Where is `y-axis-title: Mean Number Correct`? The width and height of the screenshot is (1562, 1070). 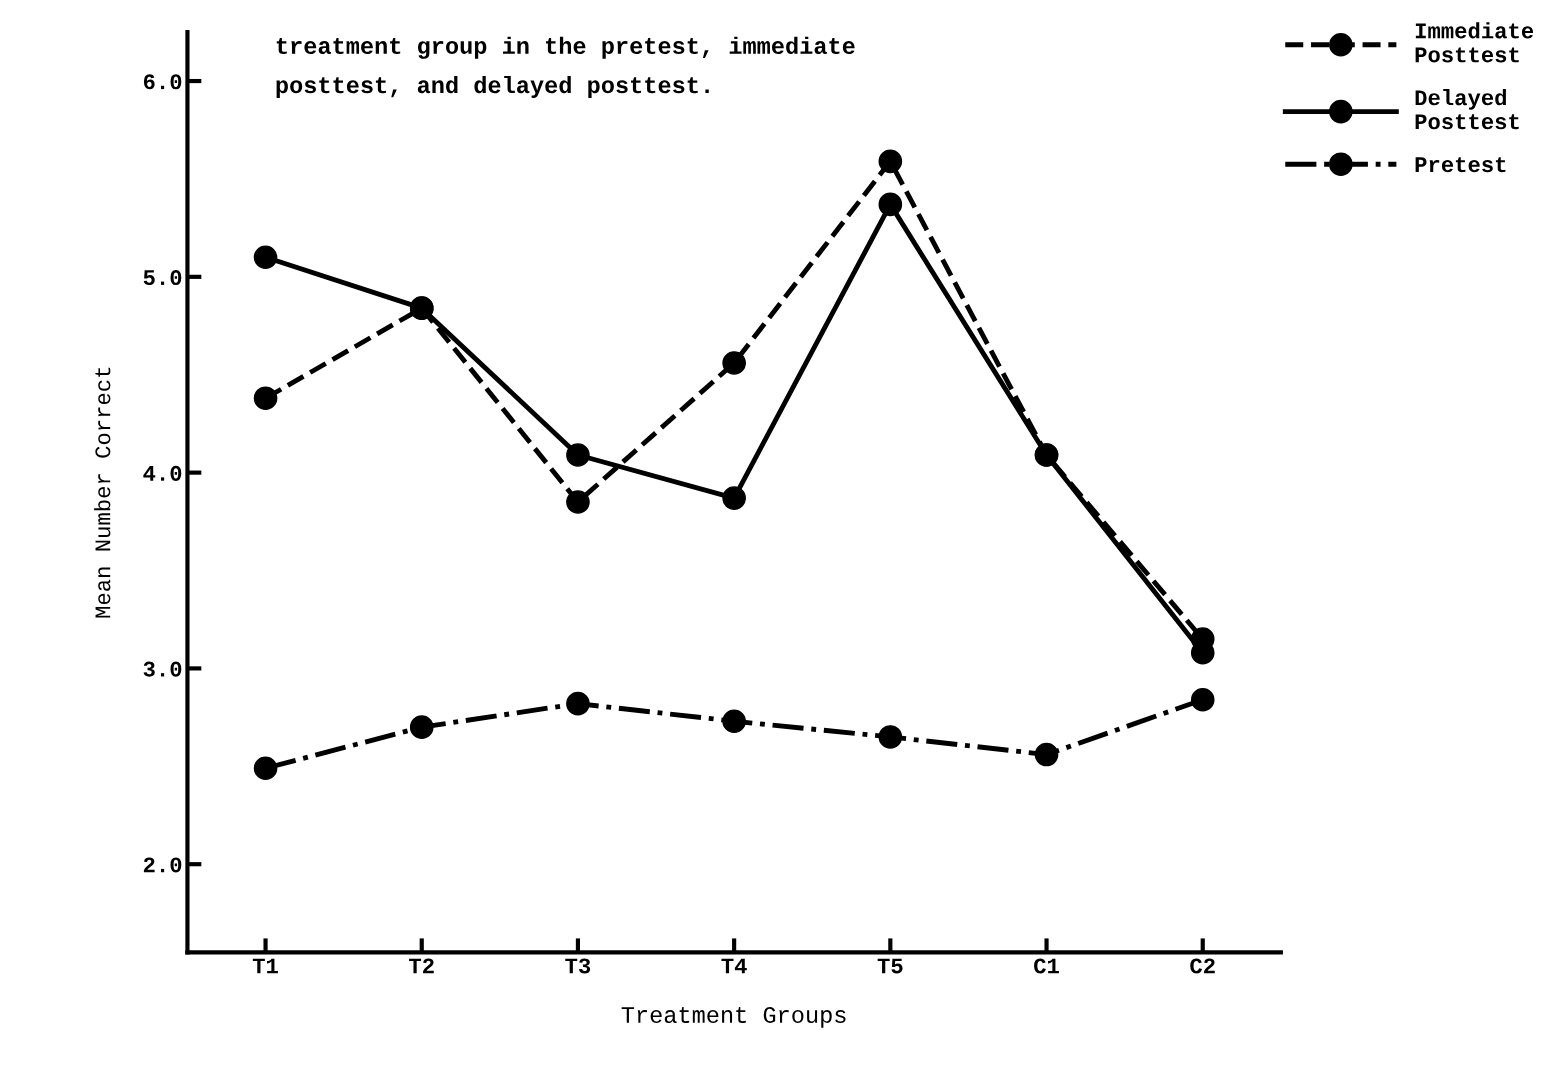
y-axis-title: Mean Number Correct is located at coordinates (102, 492).